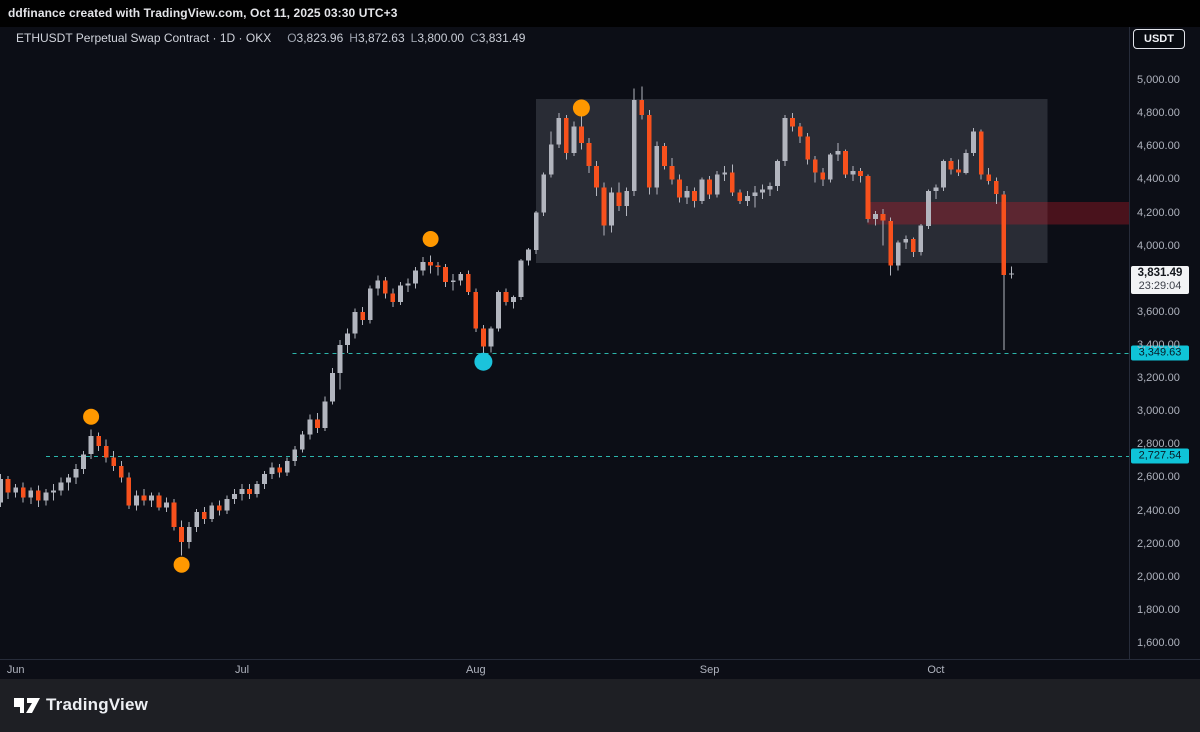 This screenshot has width=1200, height=732. I want to click on last-price-value: 3,831.49, so click(1160, 272).